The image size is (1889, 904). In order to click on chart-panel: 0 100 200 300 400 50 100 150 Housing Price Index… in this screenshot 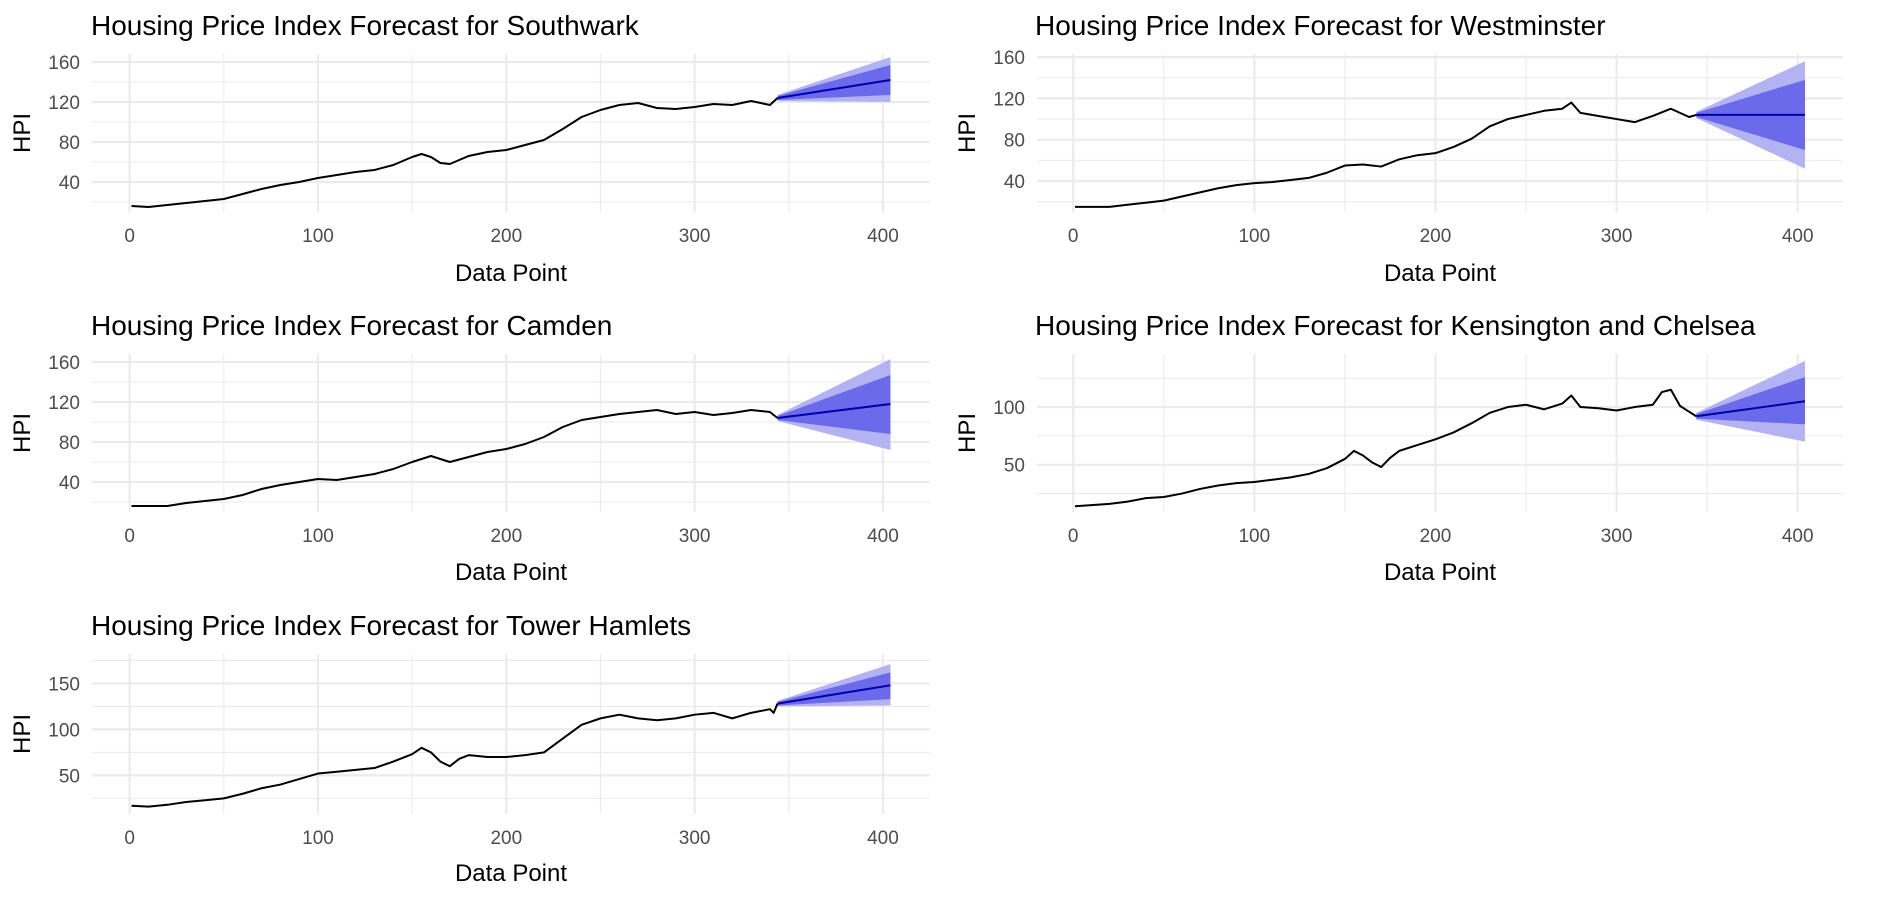, I will do `click(469, 748)`.